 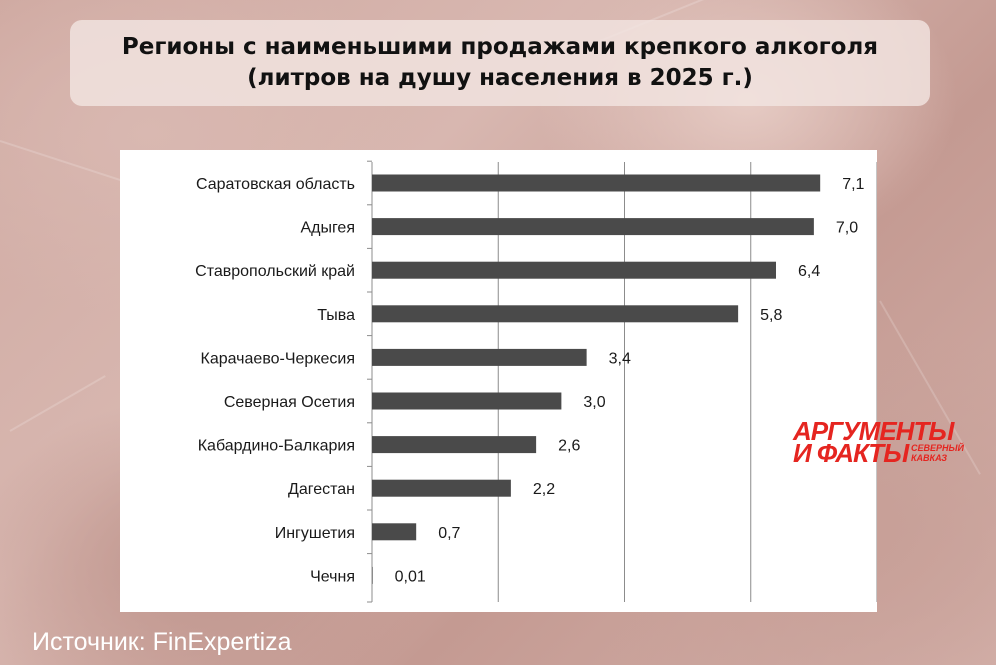 I want to click on value-label: 0,01, so click(x=410, y=576).